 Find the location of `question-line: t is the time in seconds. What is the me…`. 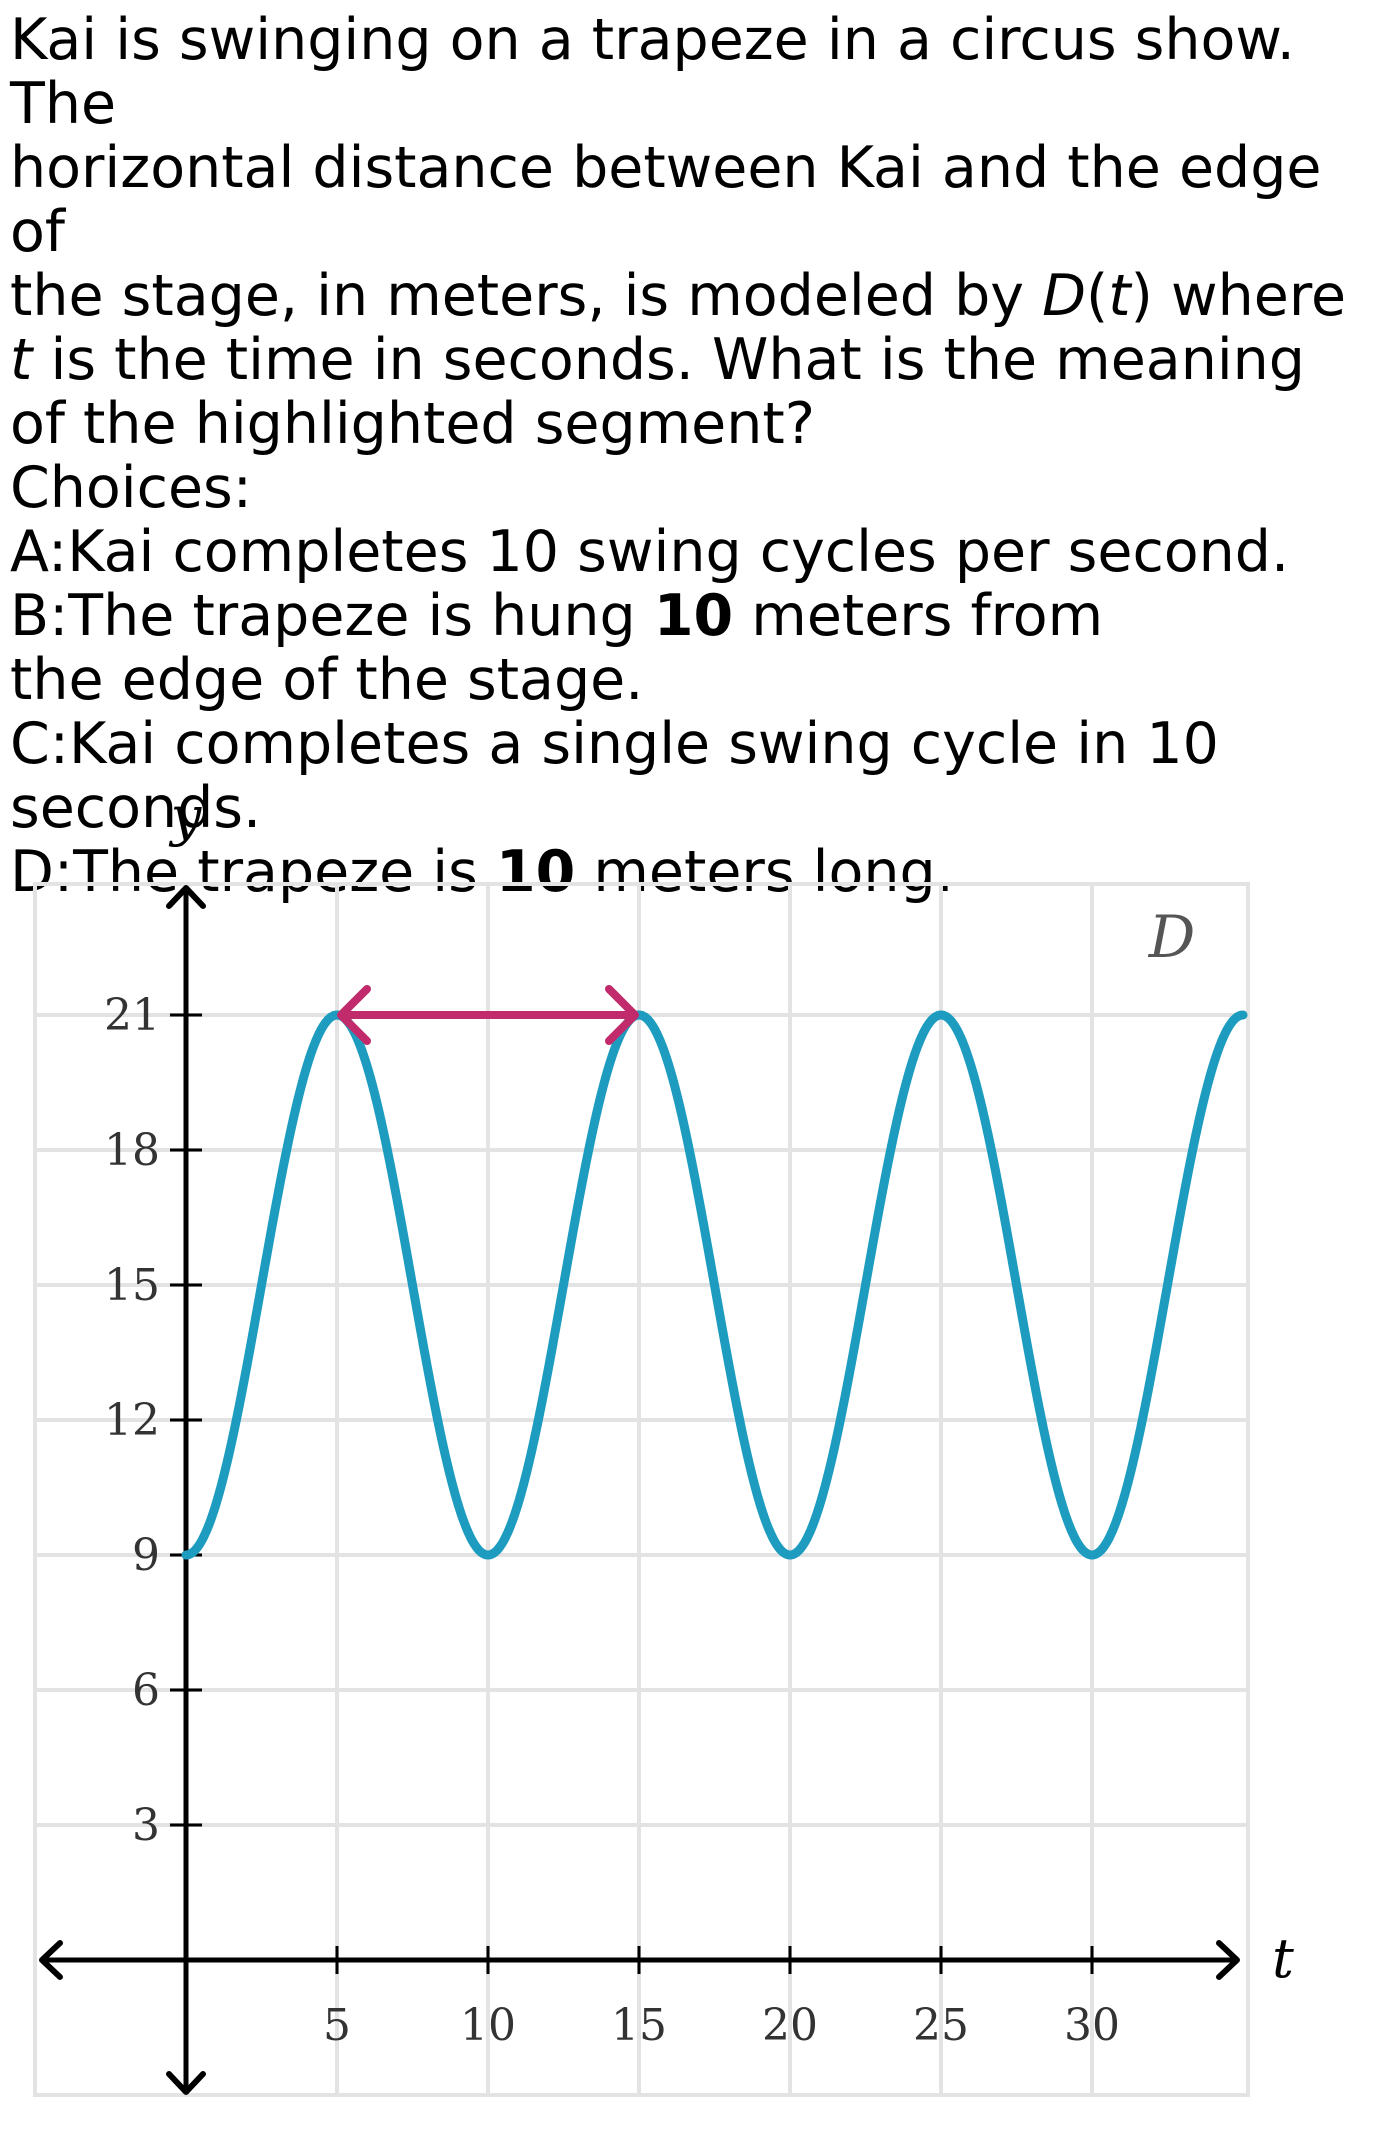

question-line: t is the time in seconds. What is the me… is located at coordinates (657, 360).